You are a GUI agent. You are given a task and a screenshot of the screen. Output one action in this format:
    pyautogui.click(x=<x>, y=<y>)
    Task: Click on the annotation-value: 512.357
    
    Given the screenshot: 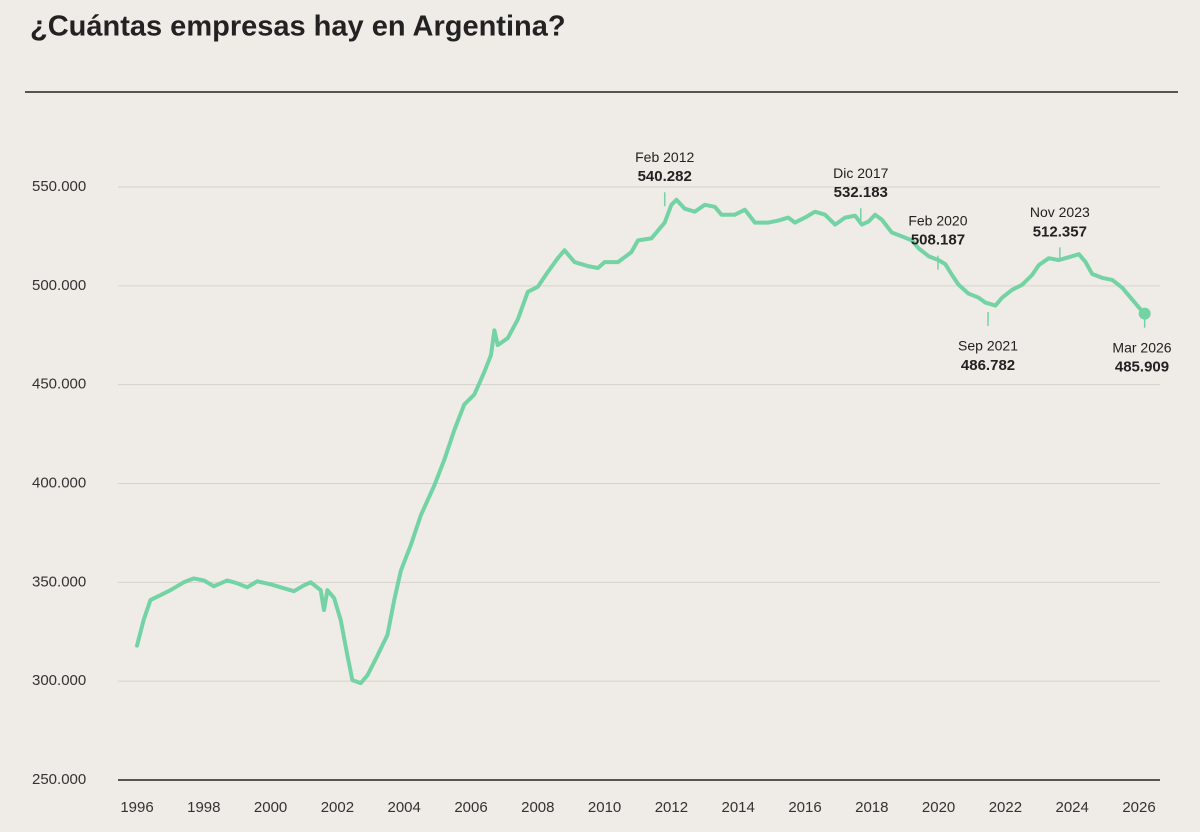 What is the action you would take?
    pyautogui.click(x=1060, y=231)
    